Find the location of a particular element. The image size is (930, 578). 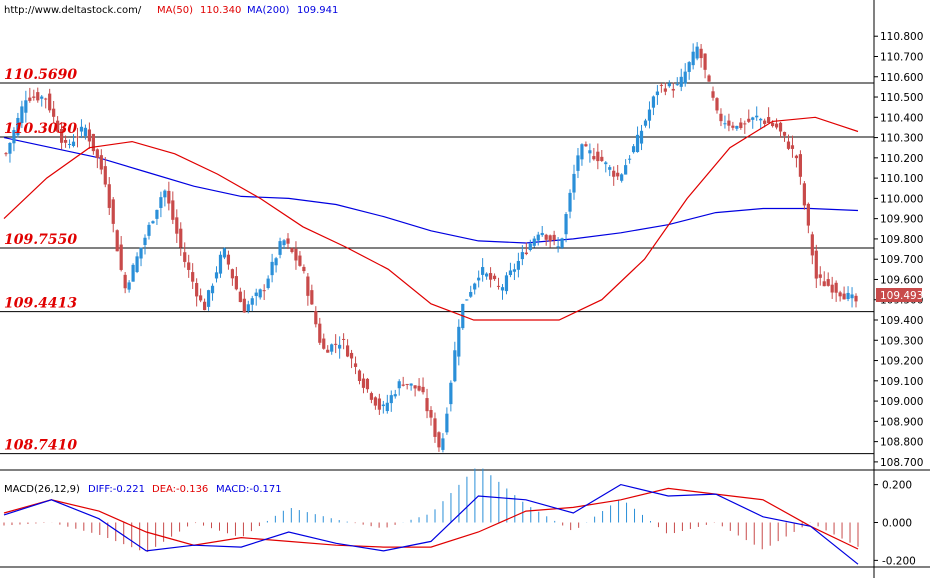

price-tick-label: 110.800 is located at coordinates (901, 37).